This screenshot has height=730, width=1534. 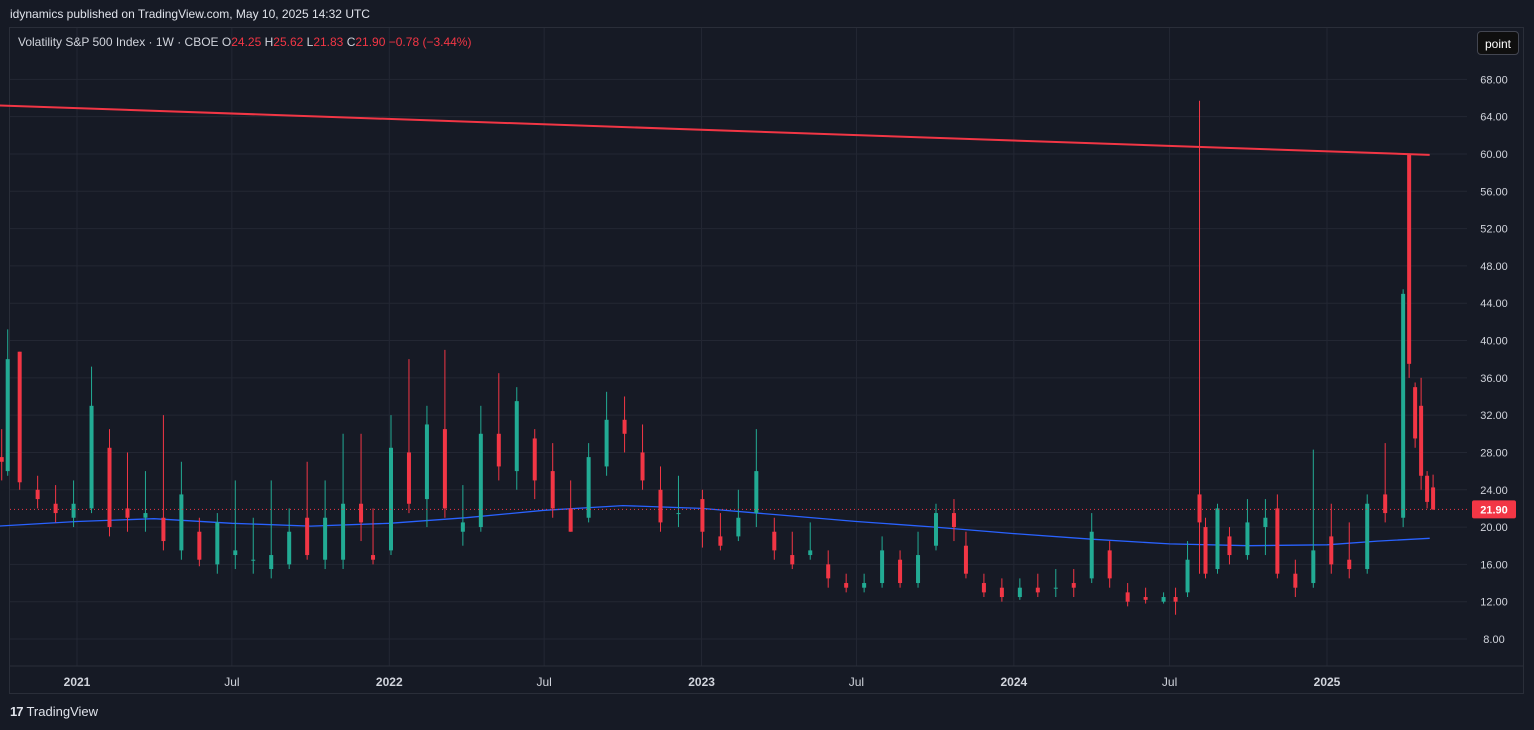 I want to click on y-tick-label: 20.00, so click(x=1494, y=528).